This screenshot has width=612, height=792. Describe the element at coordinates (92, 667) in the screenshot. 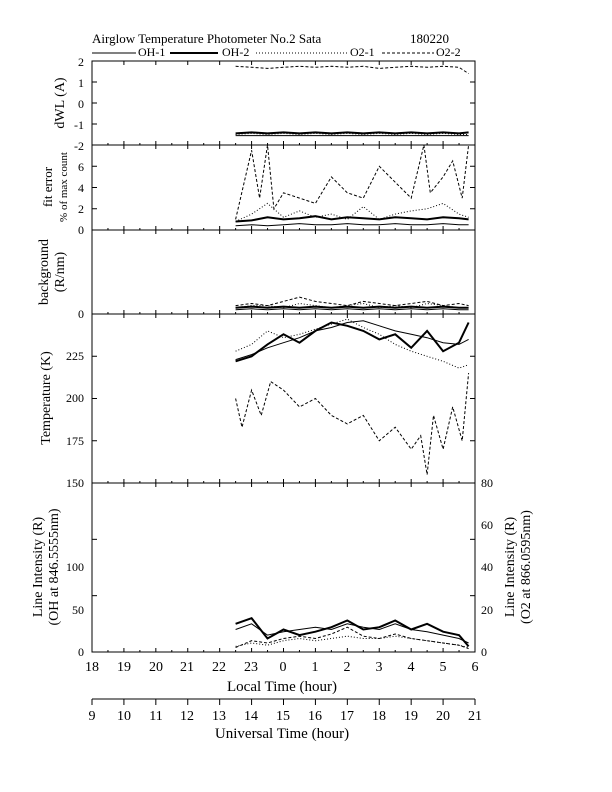

I see `xtick-local-label: 18` at that location.